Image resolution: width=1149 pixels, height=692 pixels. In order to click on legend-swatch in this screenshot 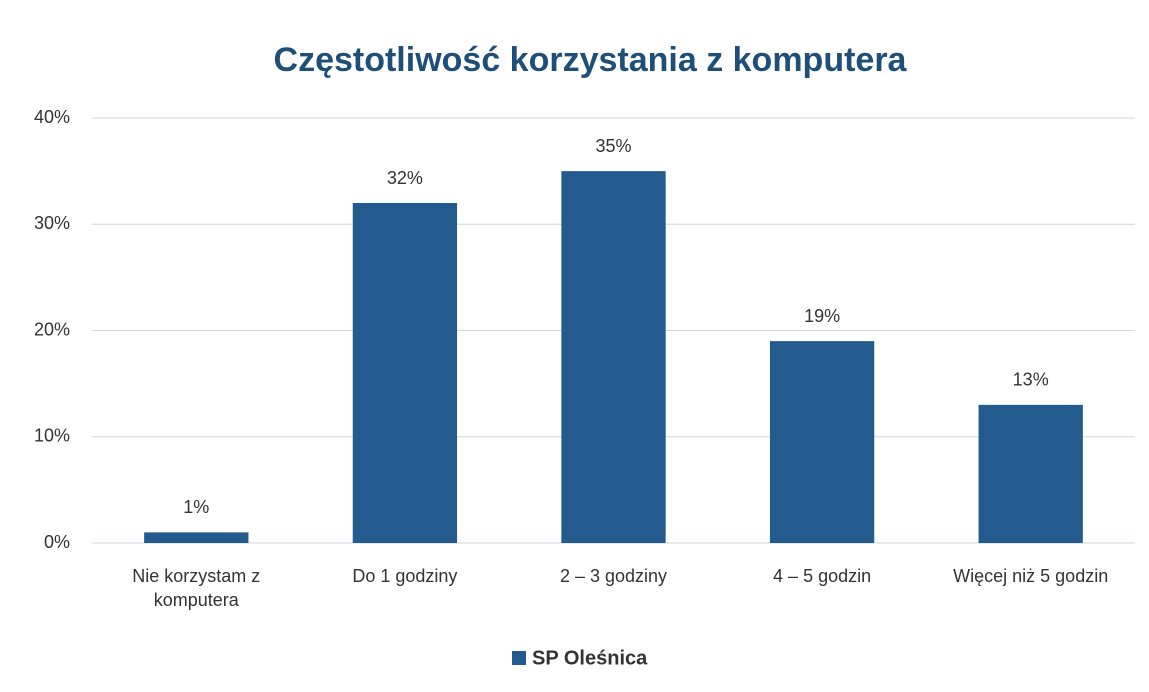, I will do `click(519, 658)`.